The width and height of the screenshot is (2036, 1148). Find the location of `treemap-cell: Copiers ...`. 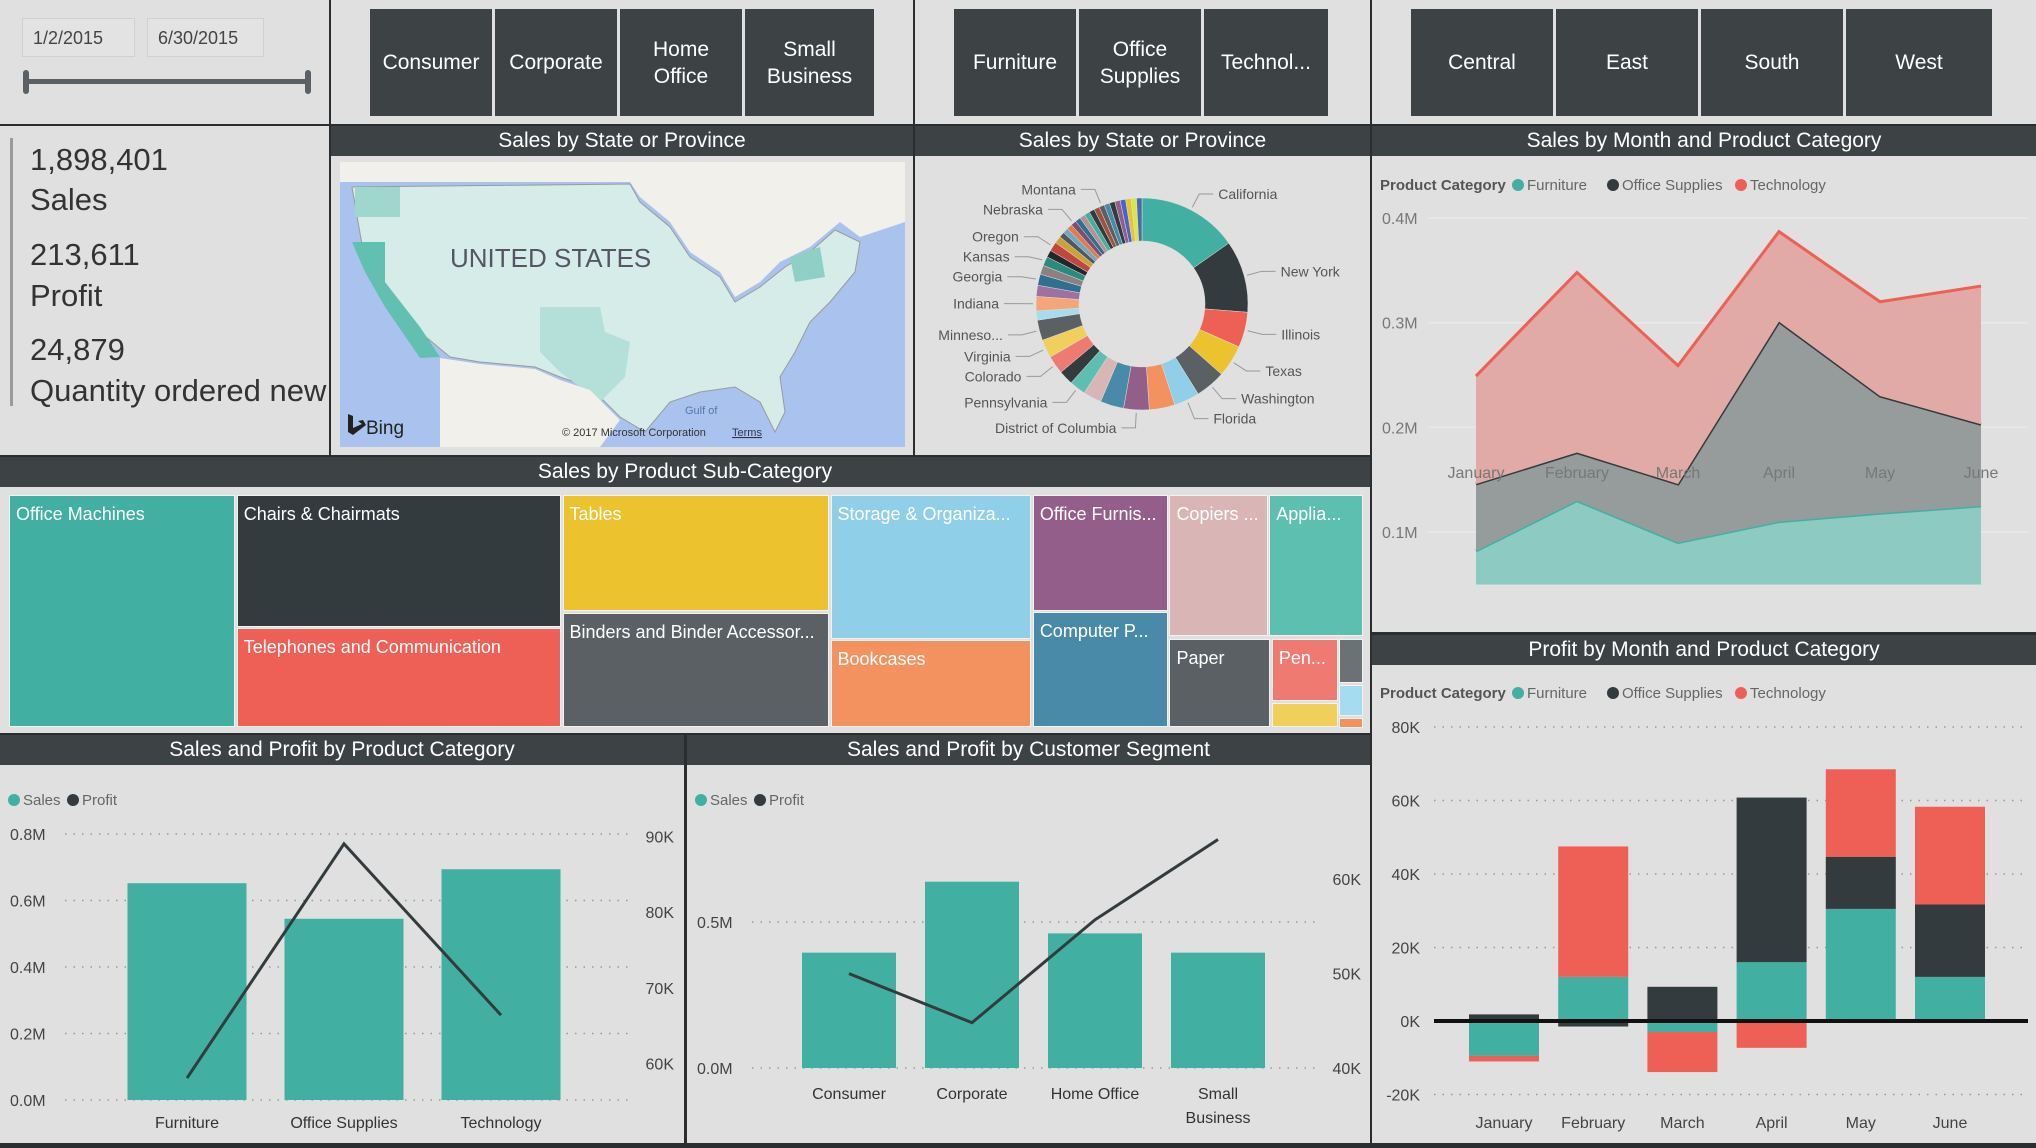

treemap-cell: Copiers ... is located at coordinates (1218, 566).